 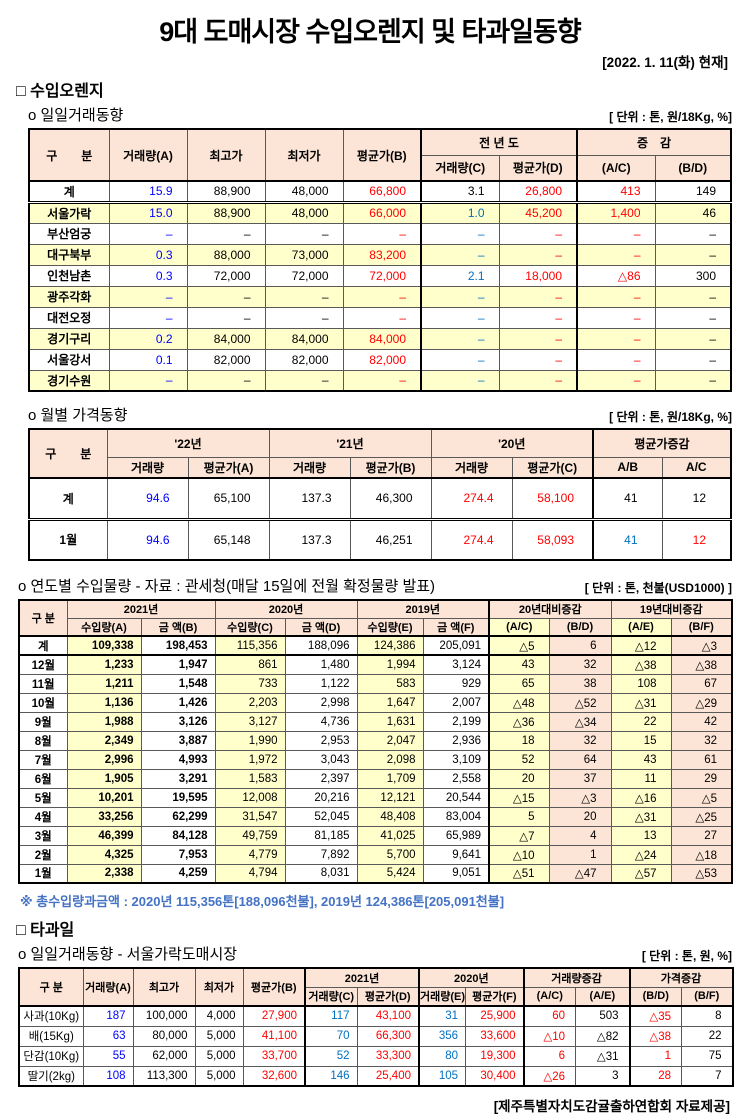 What do you see at coordinates (471, 539) in the screenshot?
I see `cell: 274.4` at bounding box center [471, 539].